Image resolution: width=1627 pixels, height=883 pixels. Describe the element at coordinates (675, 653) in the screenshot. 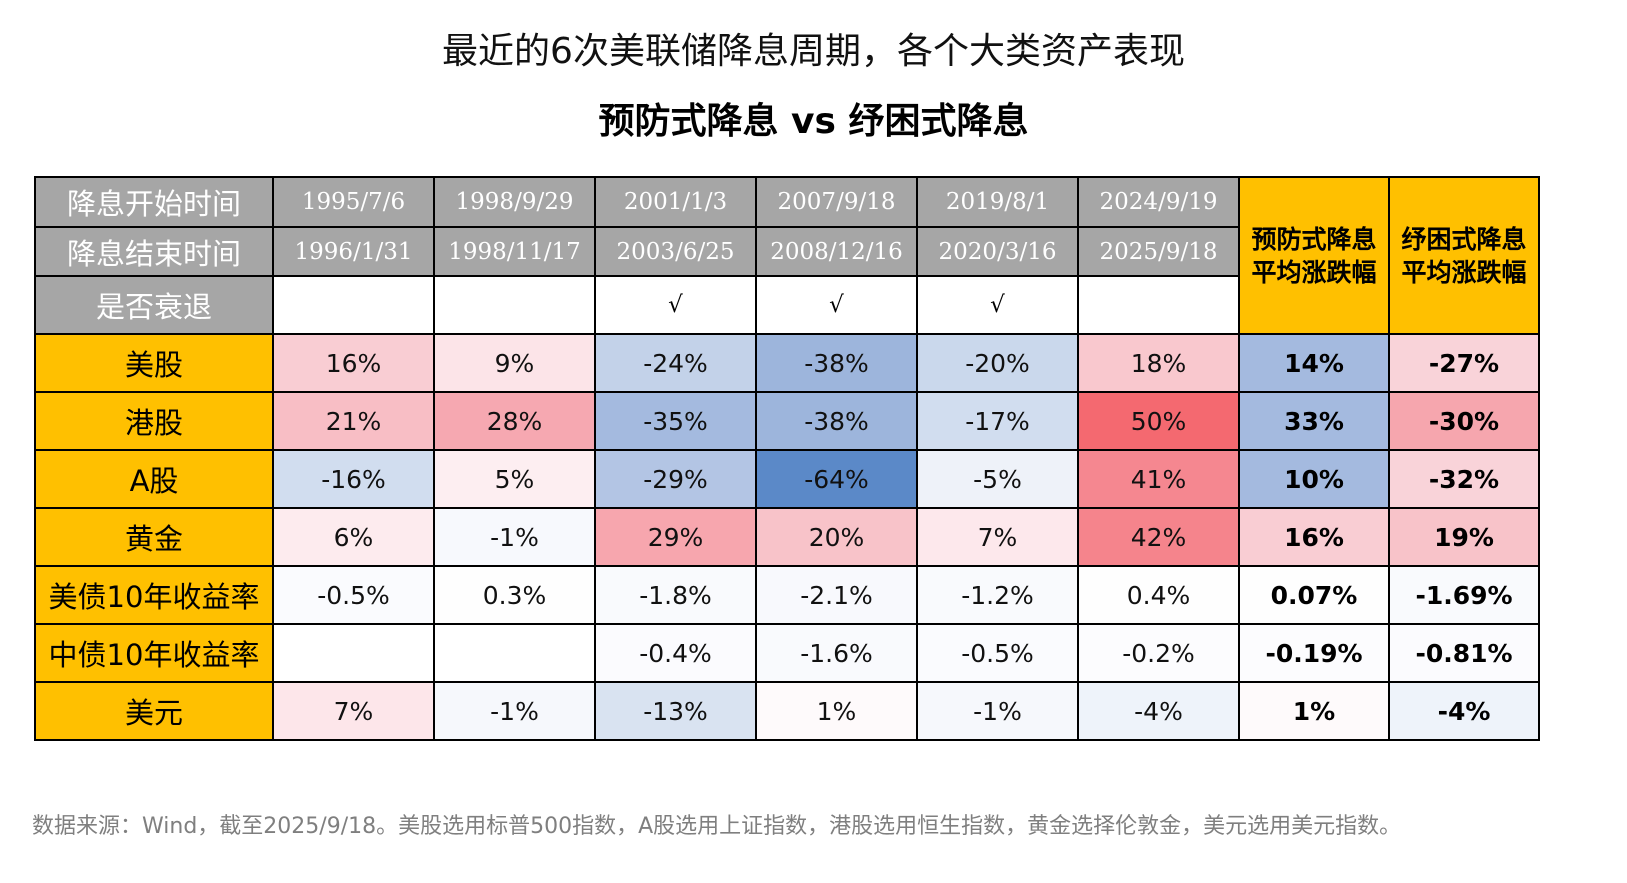

I see `value-cell: -0.4%` at that location.